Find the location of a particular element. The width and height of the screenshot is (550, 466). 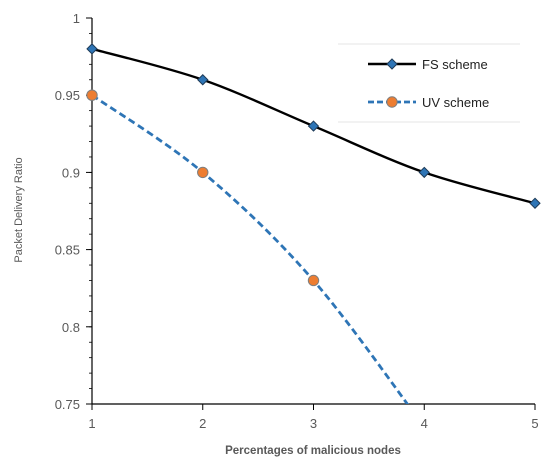

y-tick-label: 0.75 is located at coordinates (67, 404).